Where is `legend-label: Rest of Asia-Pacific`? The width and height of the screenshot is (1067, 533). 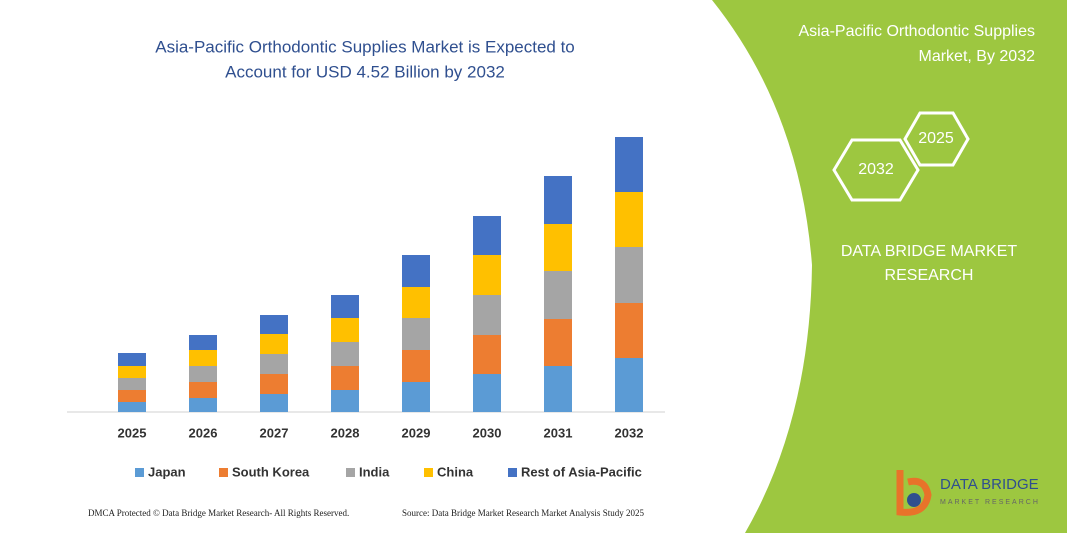
legend-label: Rest of Asia-Pacific is located at coordinates (581, 471).